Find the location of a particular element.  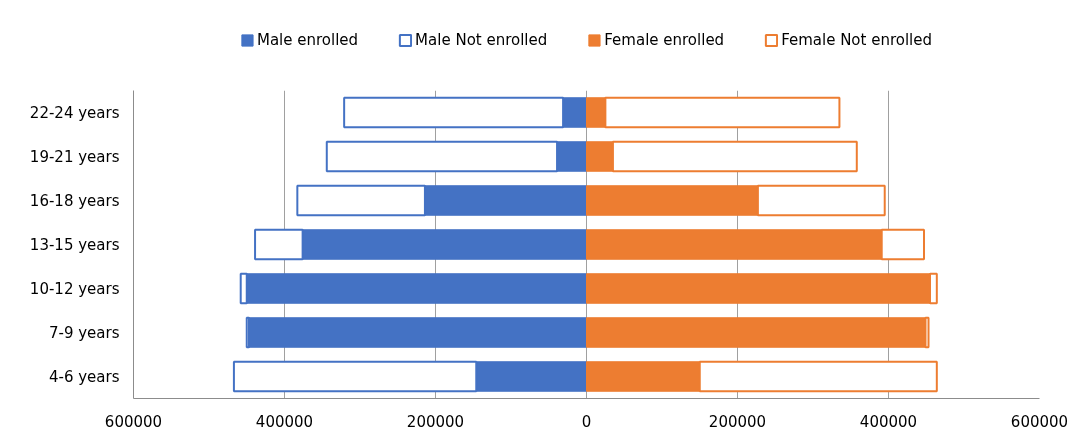

y-tick-label: 16-18 years is located at coordinates (74, 200).